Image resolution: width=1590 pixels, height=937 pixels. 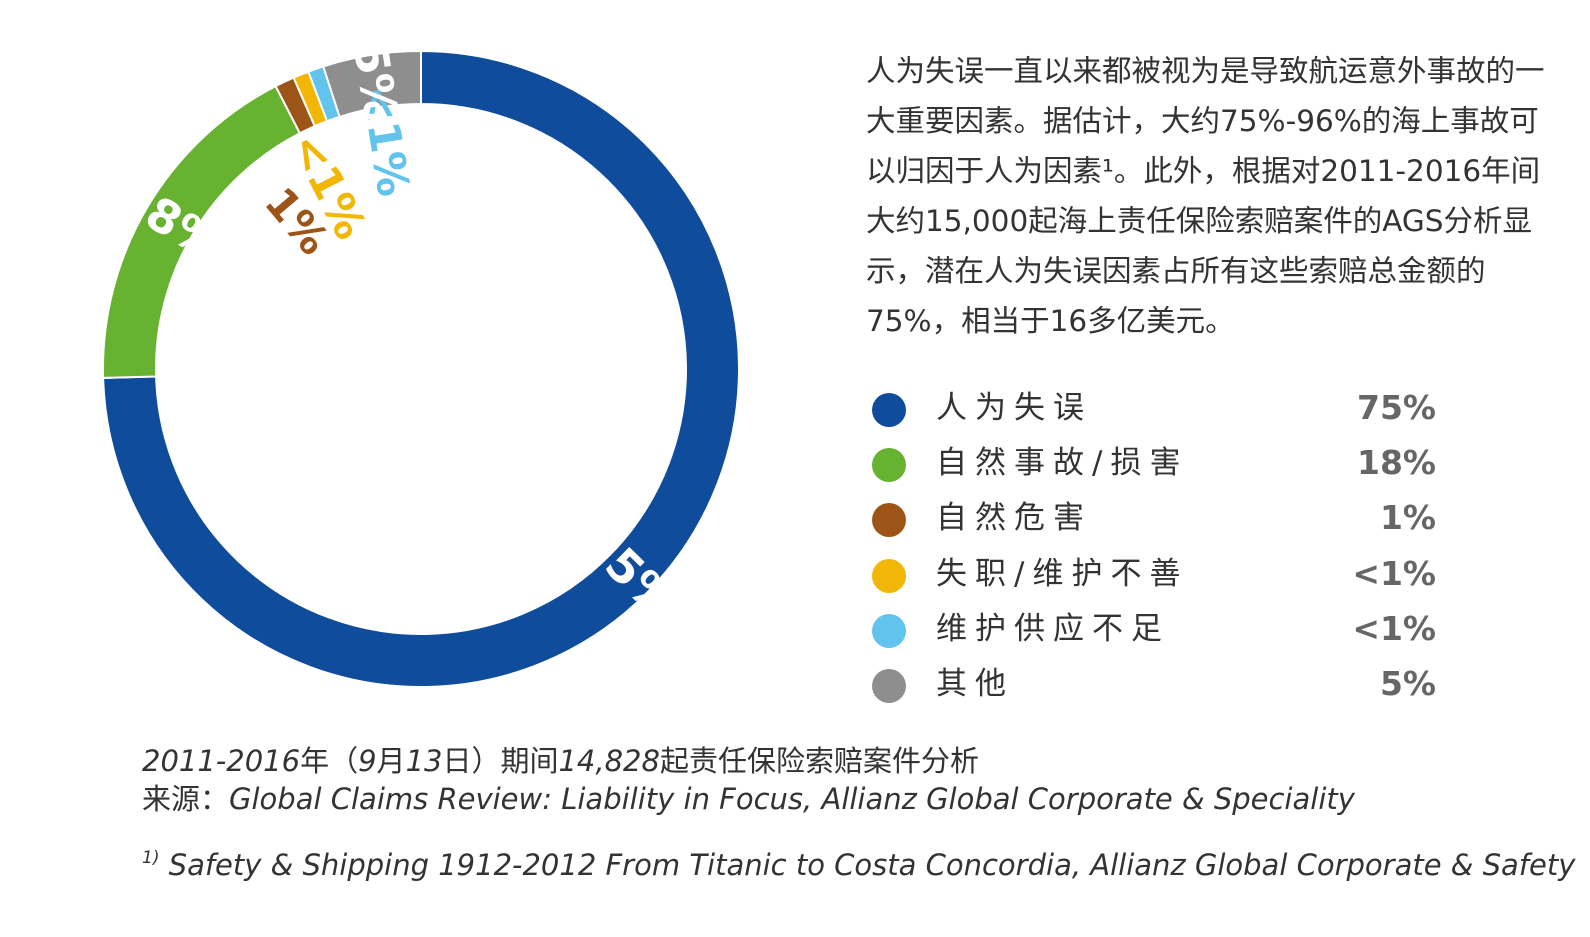 I want to click on legend-label: 失职/维护不善, so click(x=1062, y=573).